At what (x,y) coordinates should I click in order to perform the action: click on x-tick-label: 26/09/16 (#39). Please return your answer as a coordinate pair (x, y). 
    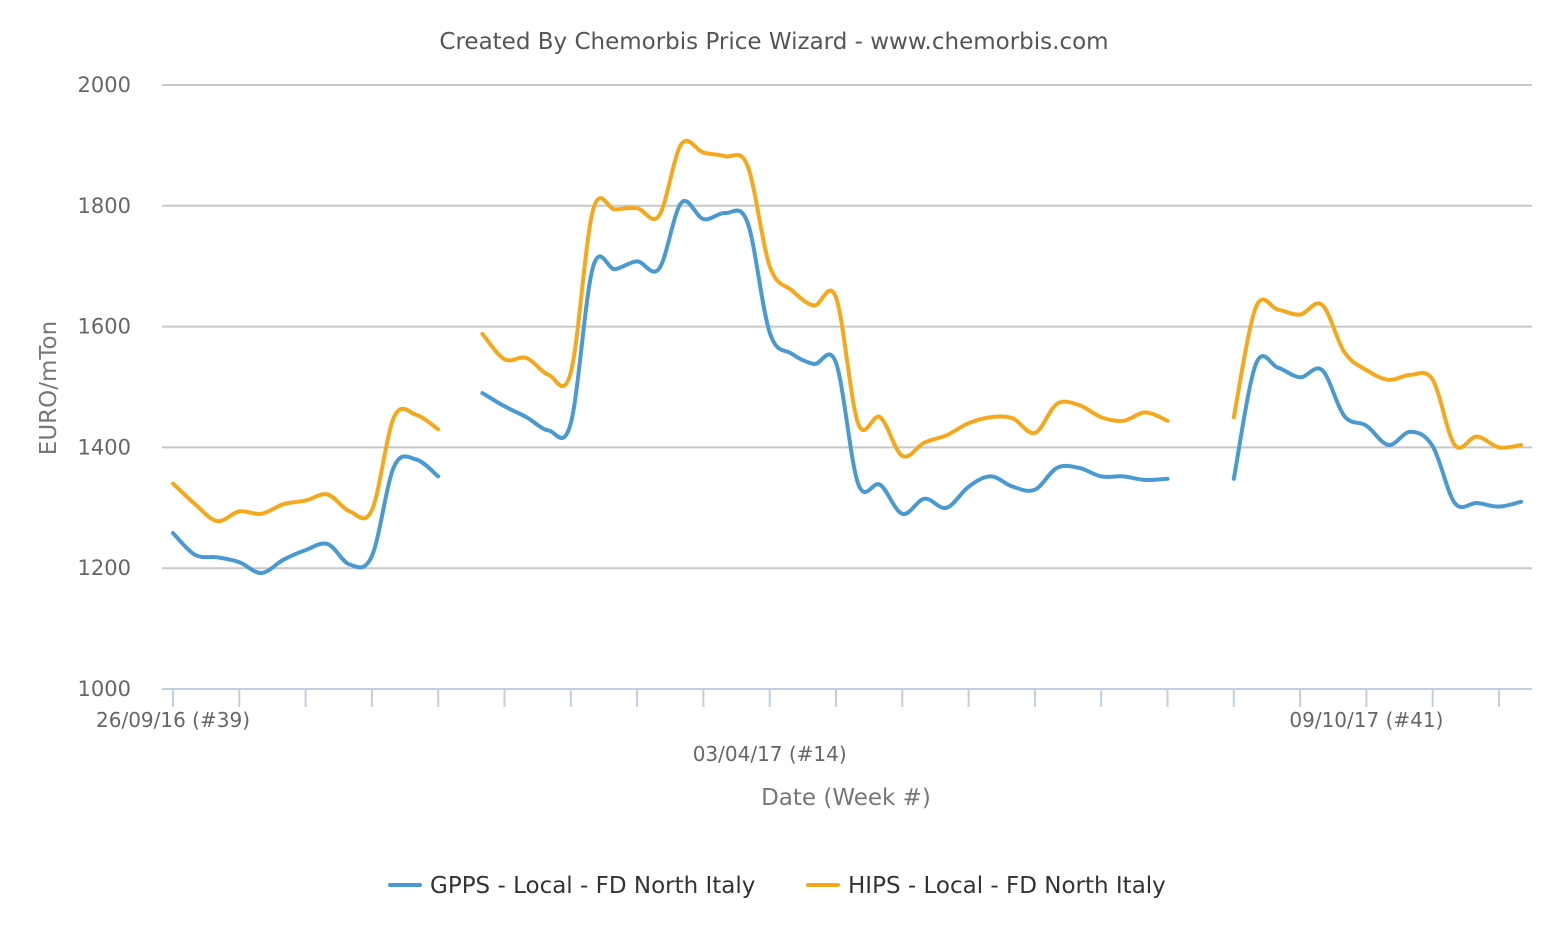
    Looking at the image, I should click on (173, 720).